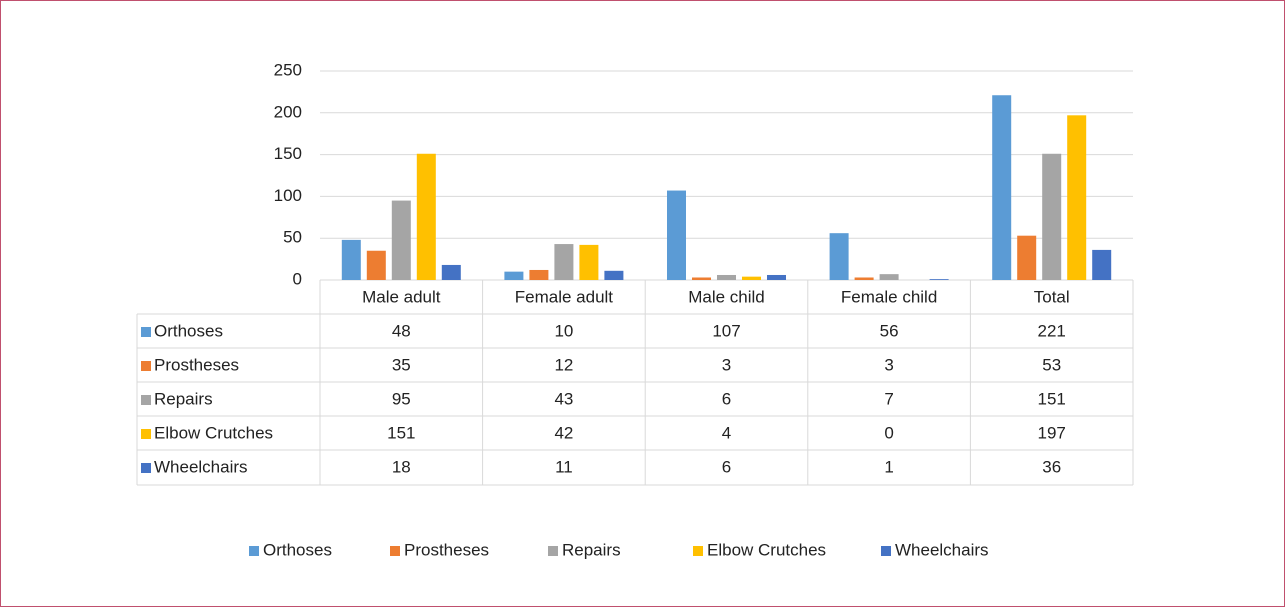  What do you see at coordinates (726, 296) in the screenshot?
I see `x-tick-label: Male child` at bounding box center [726, 296].